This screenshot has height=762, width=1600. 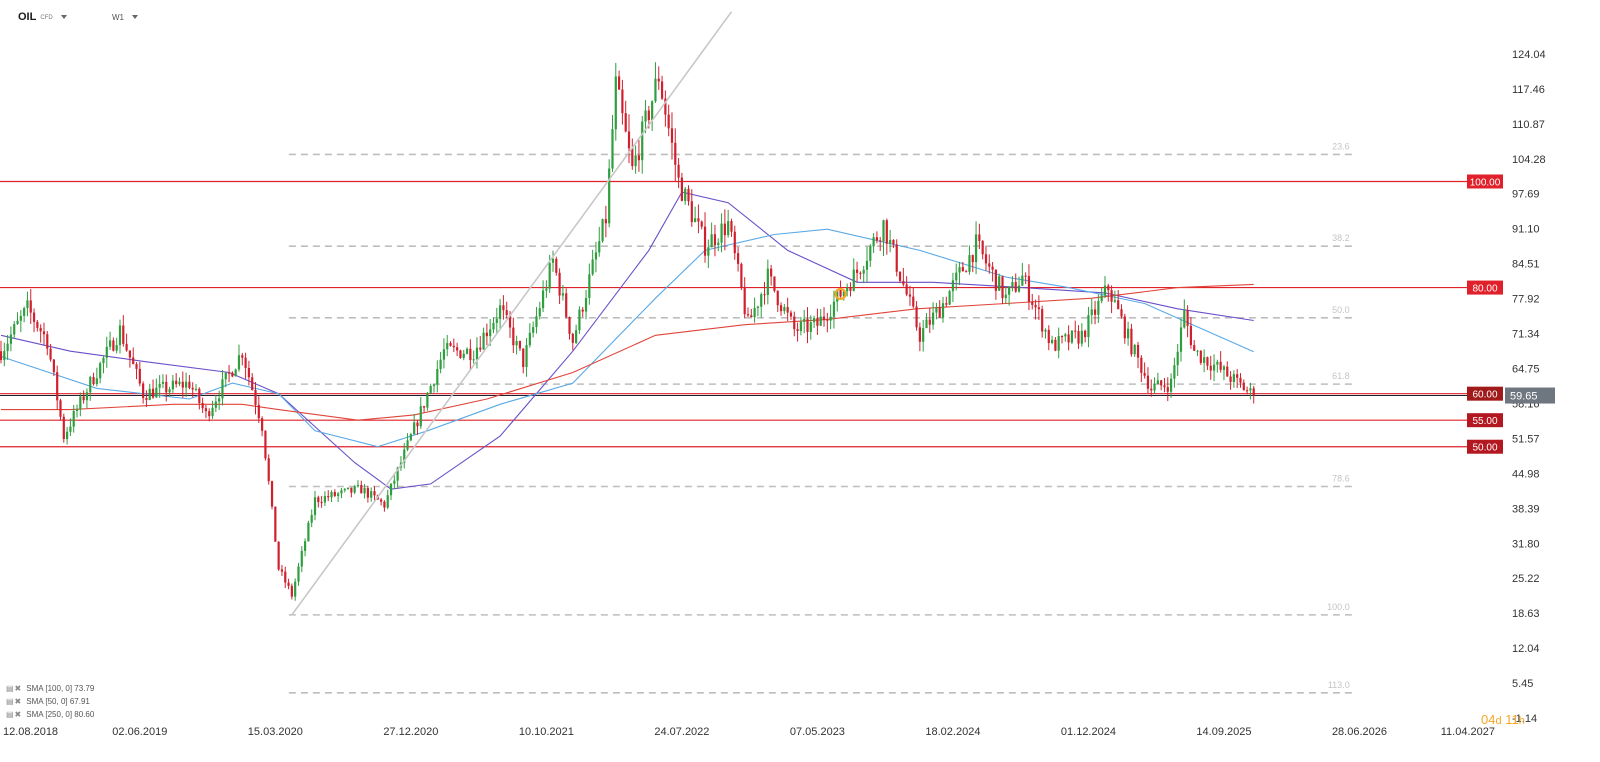 I want to click on timeframe-selector: W1, so click(x=125, y=17).